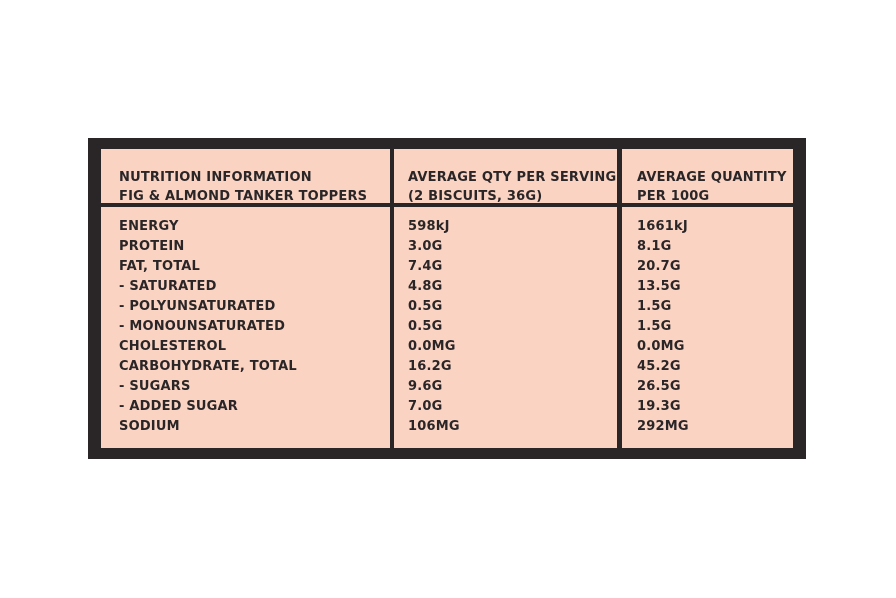 The height and width of the screenshot is (598, 896). Describe the element at coordinates (659, 406) in the screenshot. I see `per-100g-value: 19.3G` at that location.